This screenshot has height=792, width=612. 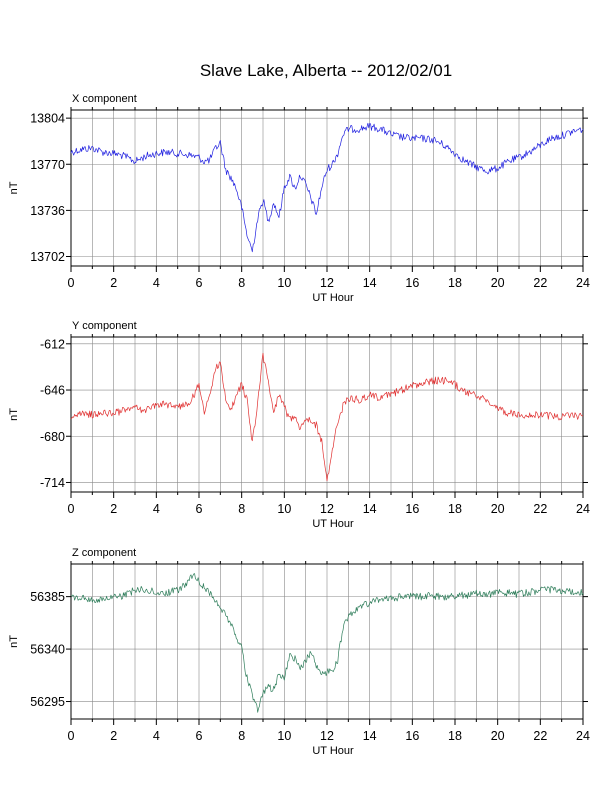 What do you see at coordinates (47, 211) in the screenshot?
I see `y-tick-label: 13736` at bounding box center [47, 211].